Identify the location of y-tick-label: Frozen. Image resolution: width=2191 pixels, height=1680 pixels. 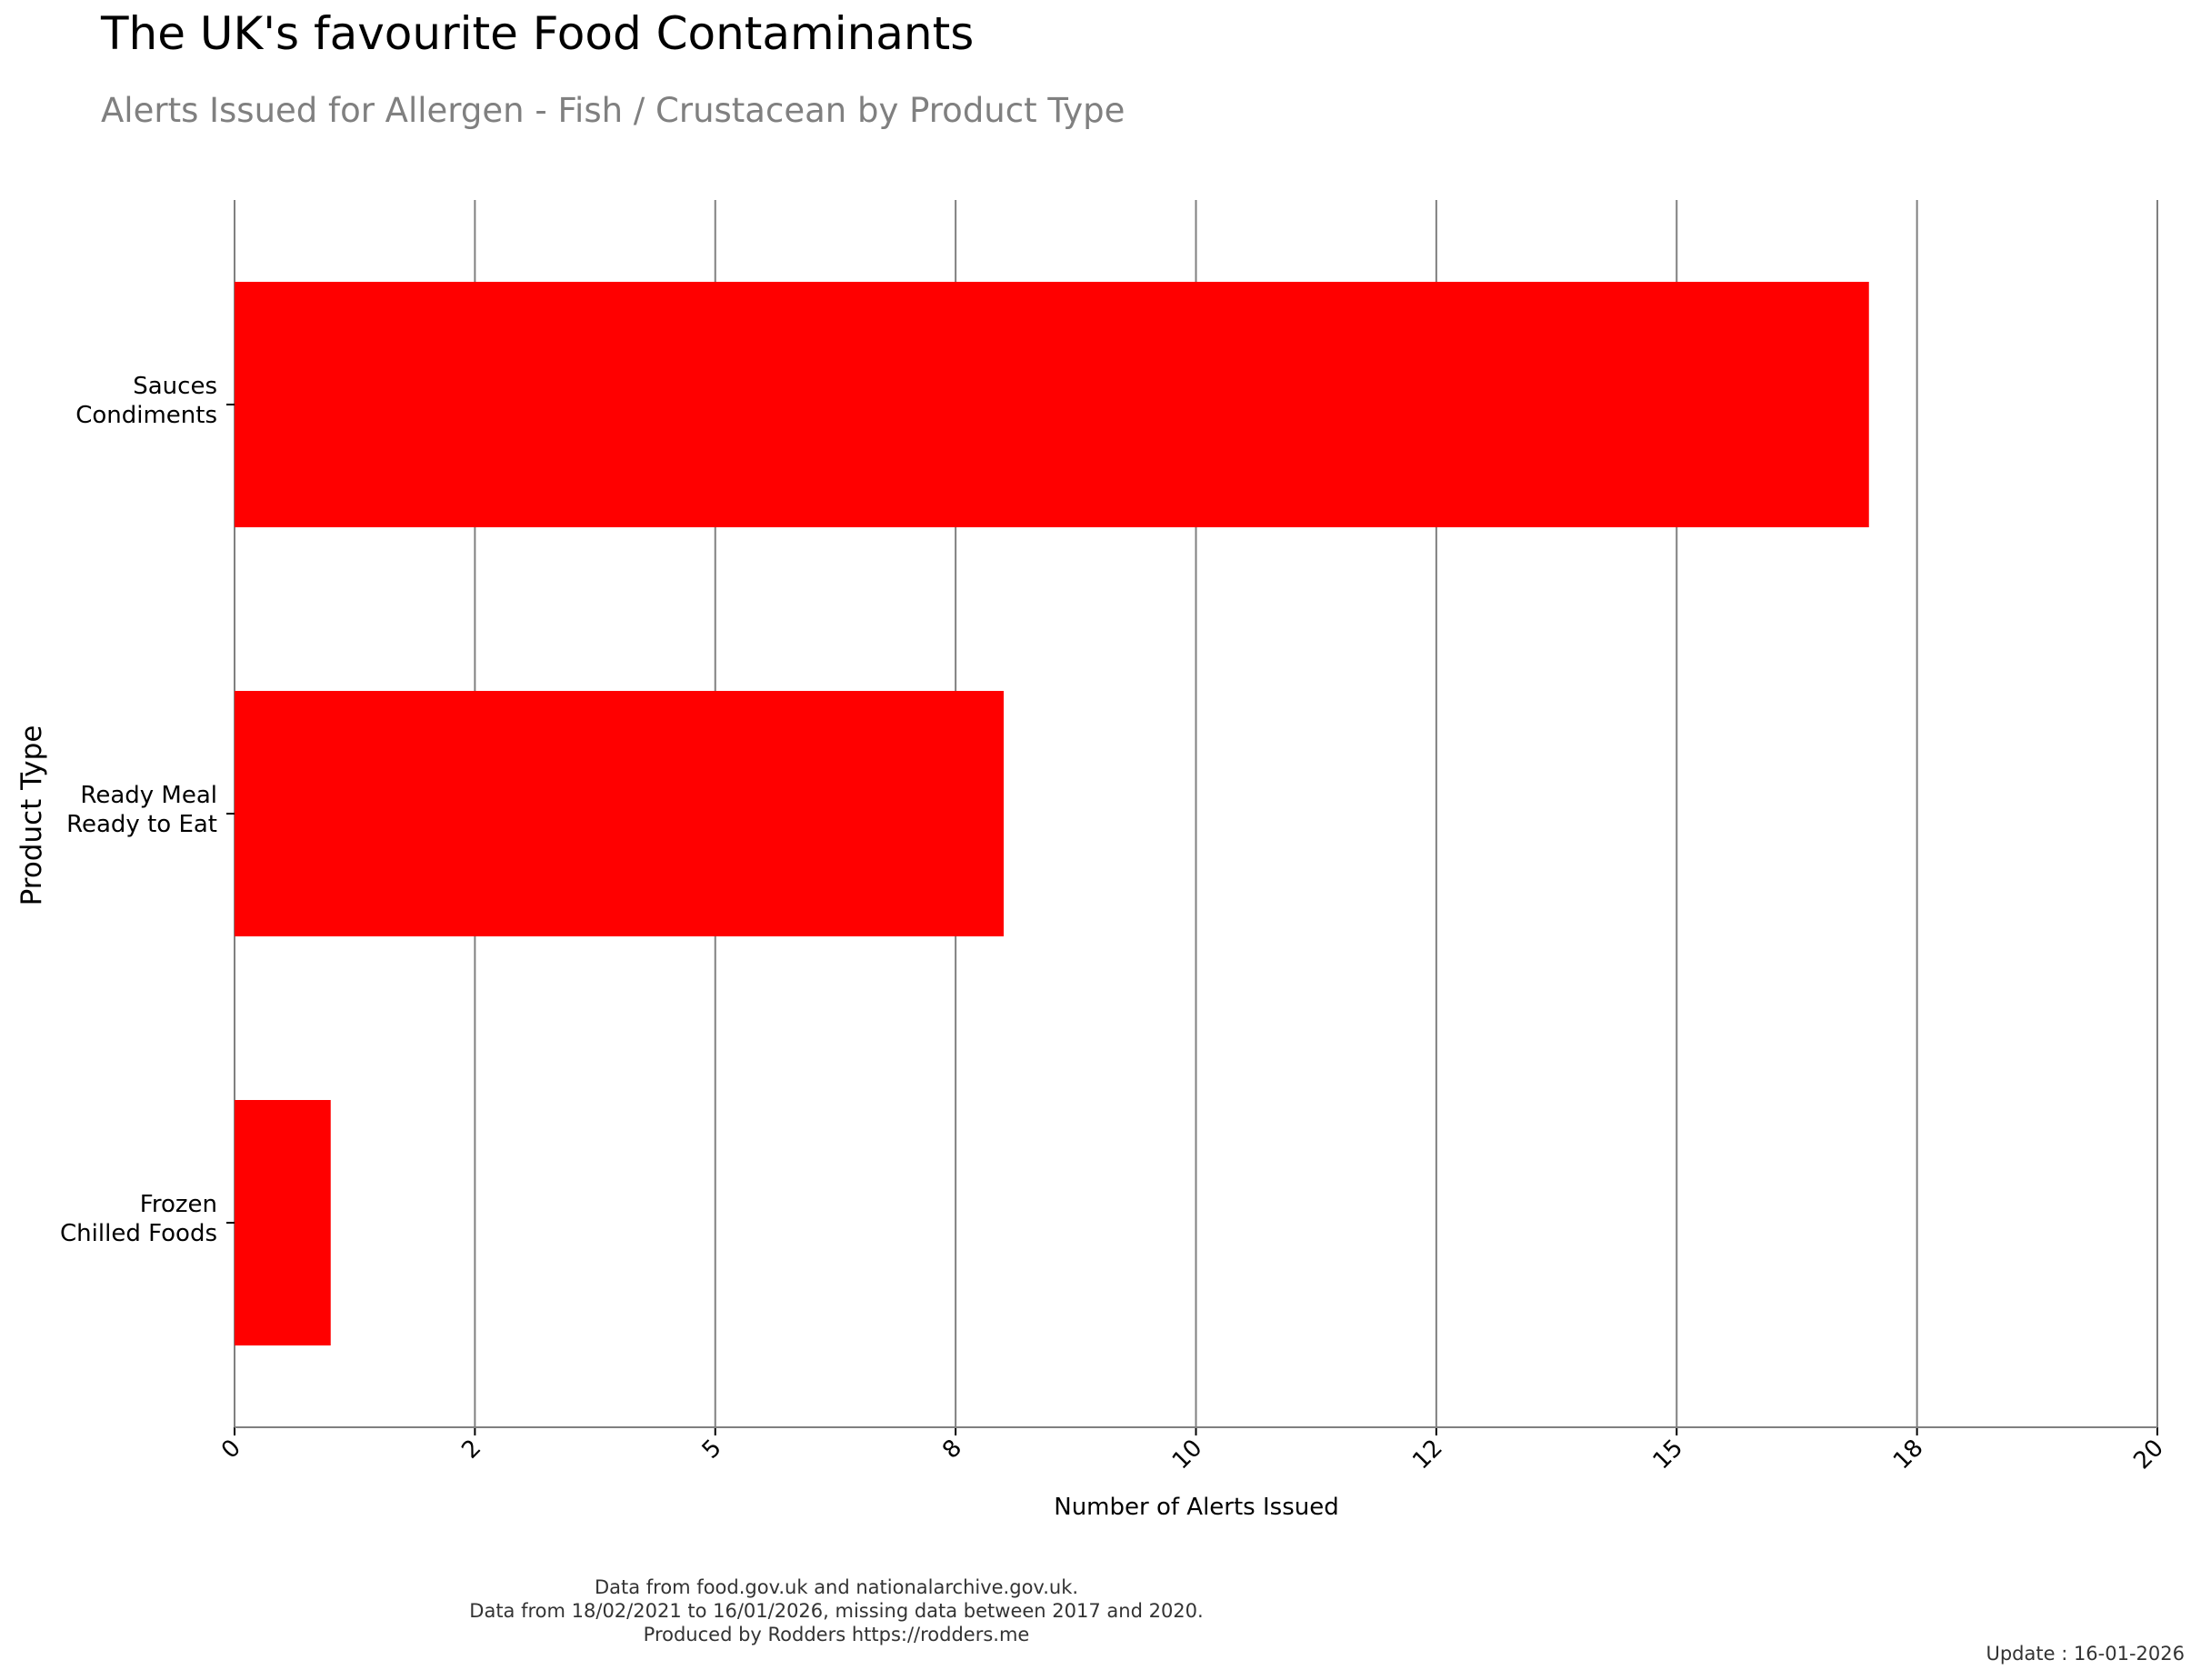
(179, 1204).